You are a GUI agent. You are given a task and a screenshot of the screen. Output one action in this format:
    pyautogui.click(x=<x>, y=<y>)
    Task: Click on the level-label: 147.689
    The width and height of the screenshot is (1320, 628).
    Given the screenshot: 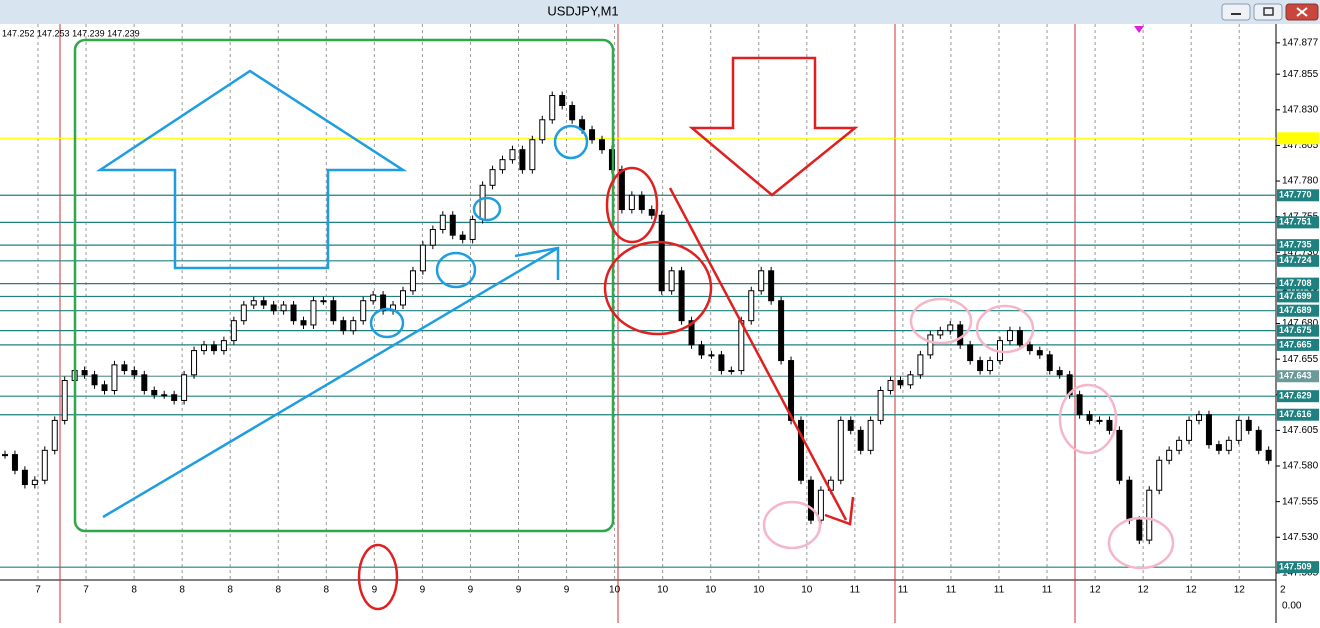 What is the action you would take?
    pyautogui.click(x=1295, y=310)
    